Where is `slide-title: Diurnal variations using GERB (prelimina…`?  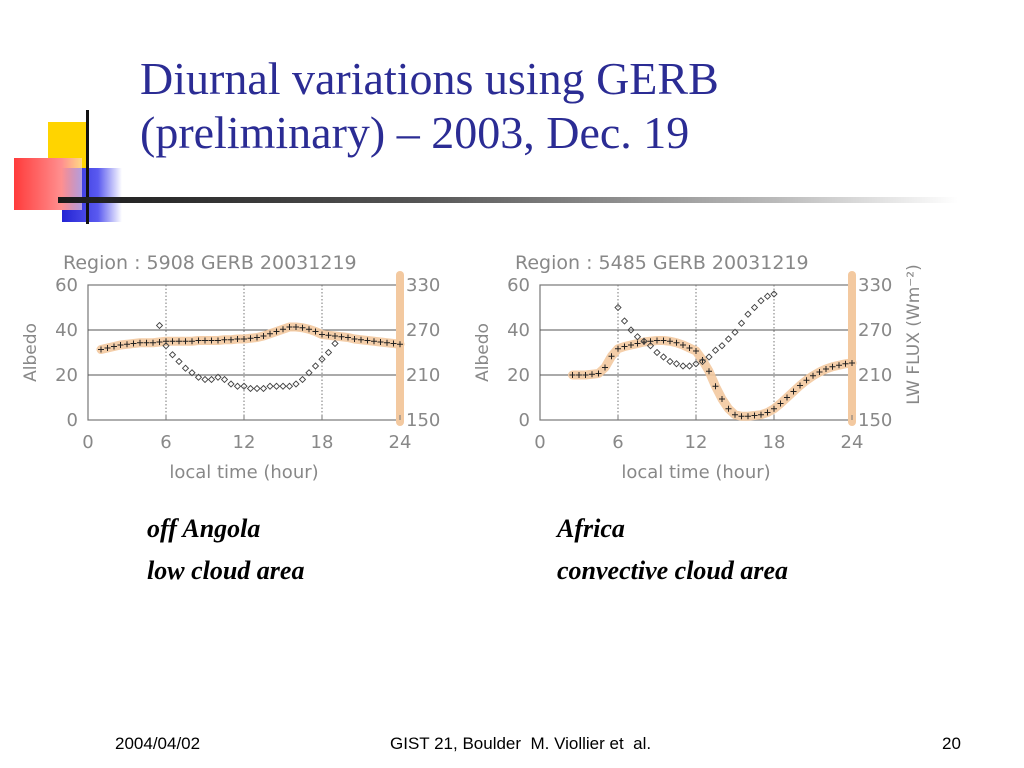
slide-title: Diurnal variations using GERB (prelimina… is located at coordinates (570, 106).